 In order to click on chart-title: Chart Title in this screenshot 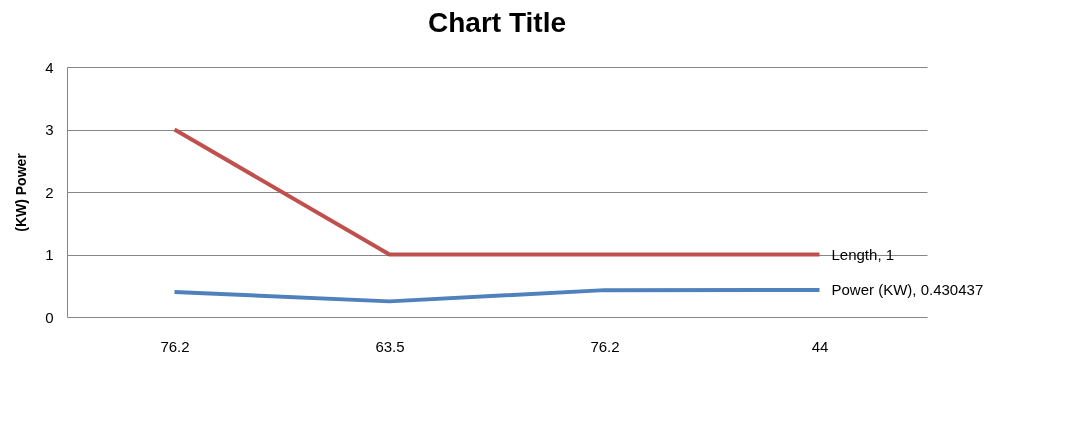, I will do `click(497, 22)`.